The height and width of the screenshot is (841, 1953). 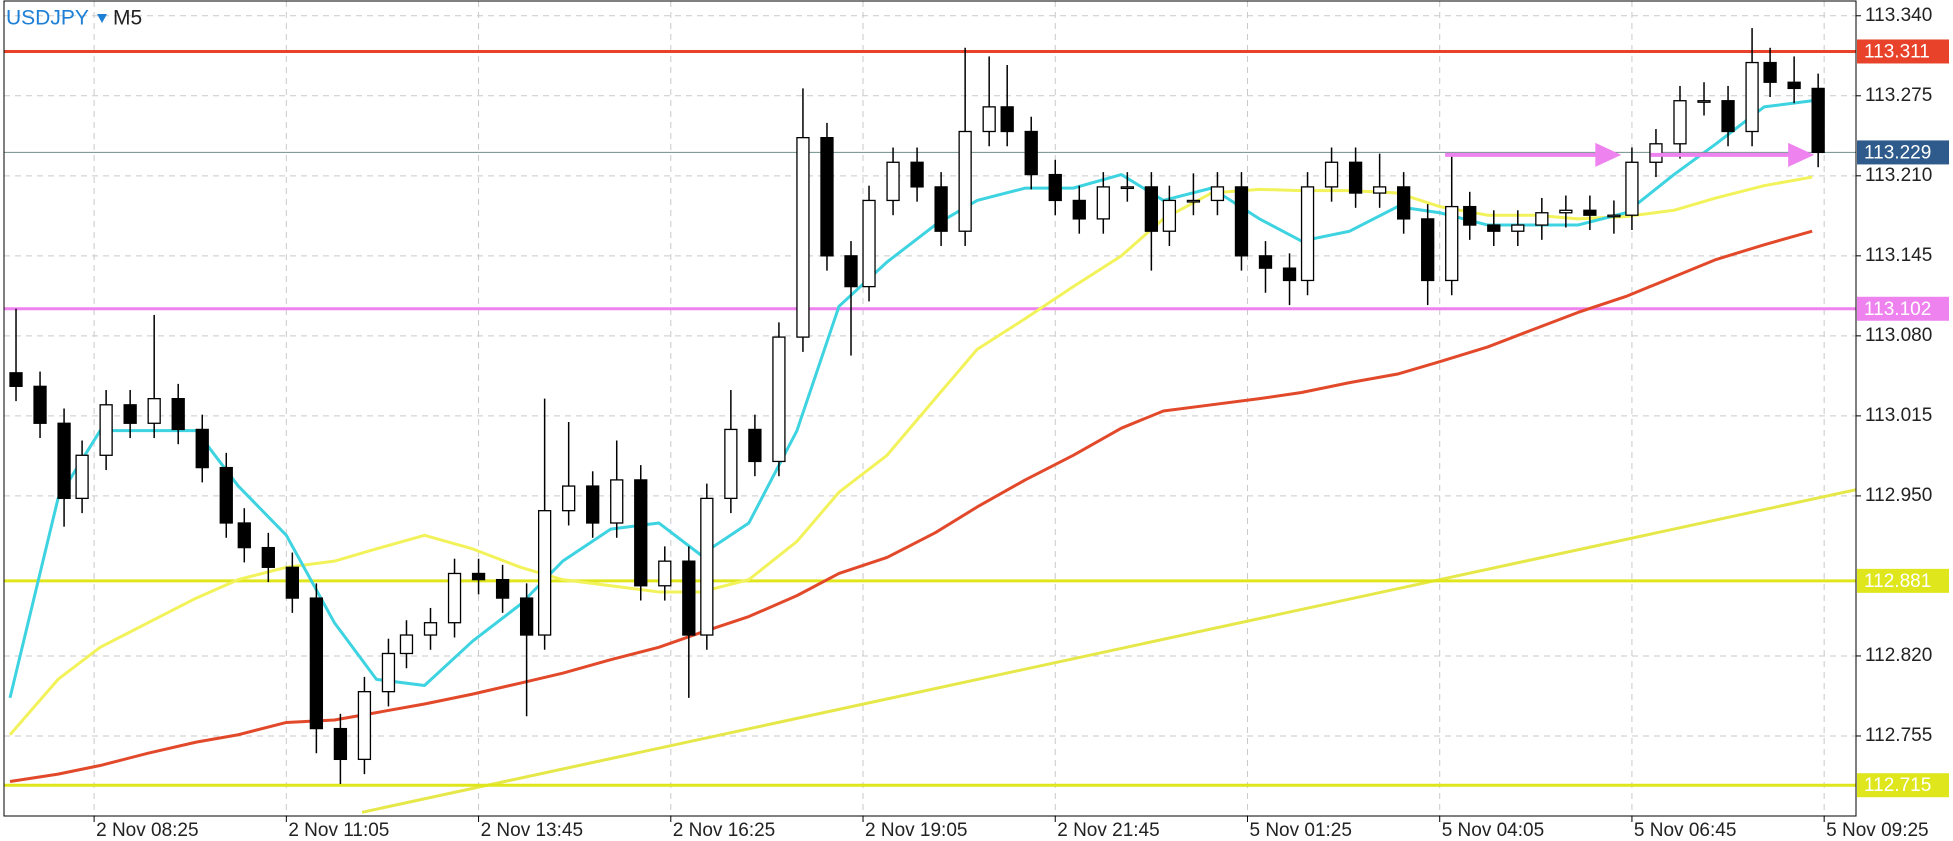 I want to click on x-tick-label: 2 Nov 19:05, so click(x=916, y=830).